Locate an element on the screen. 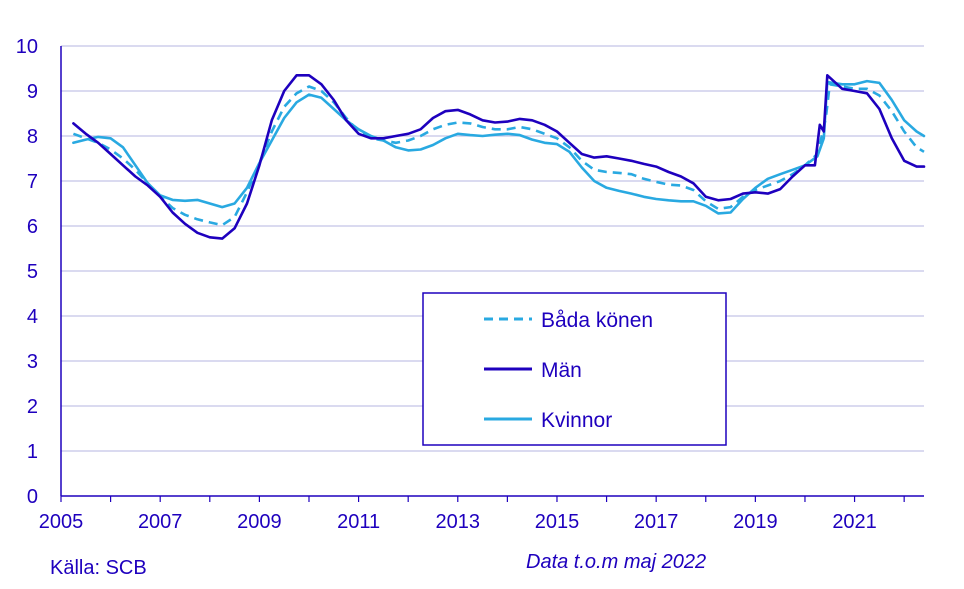  y-tick-7: 7 is located at coordinates (32, 182).